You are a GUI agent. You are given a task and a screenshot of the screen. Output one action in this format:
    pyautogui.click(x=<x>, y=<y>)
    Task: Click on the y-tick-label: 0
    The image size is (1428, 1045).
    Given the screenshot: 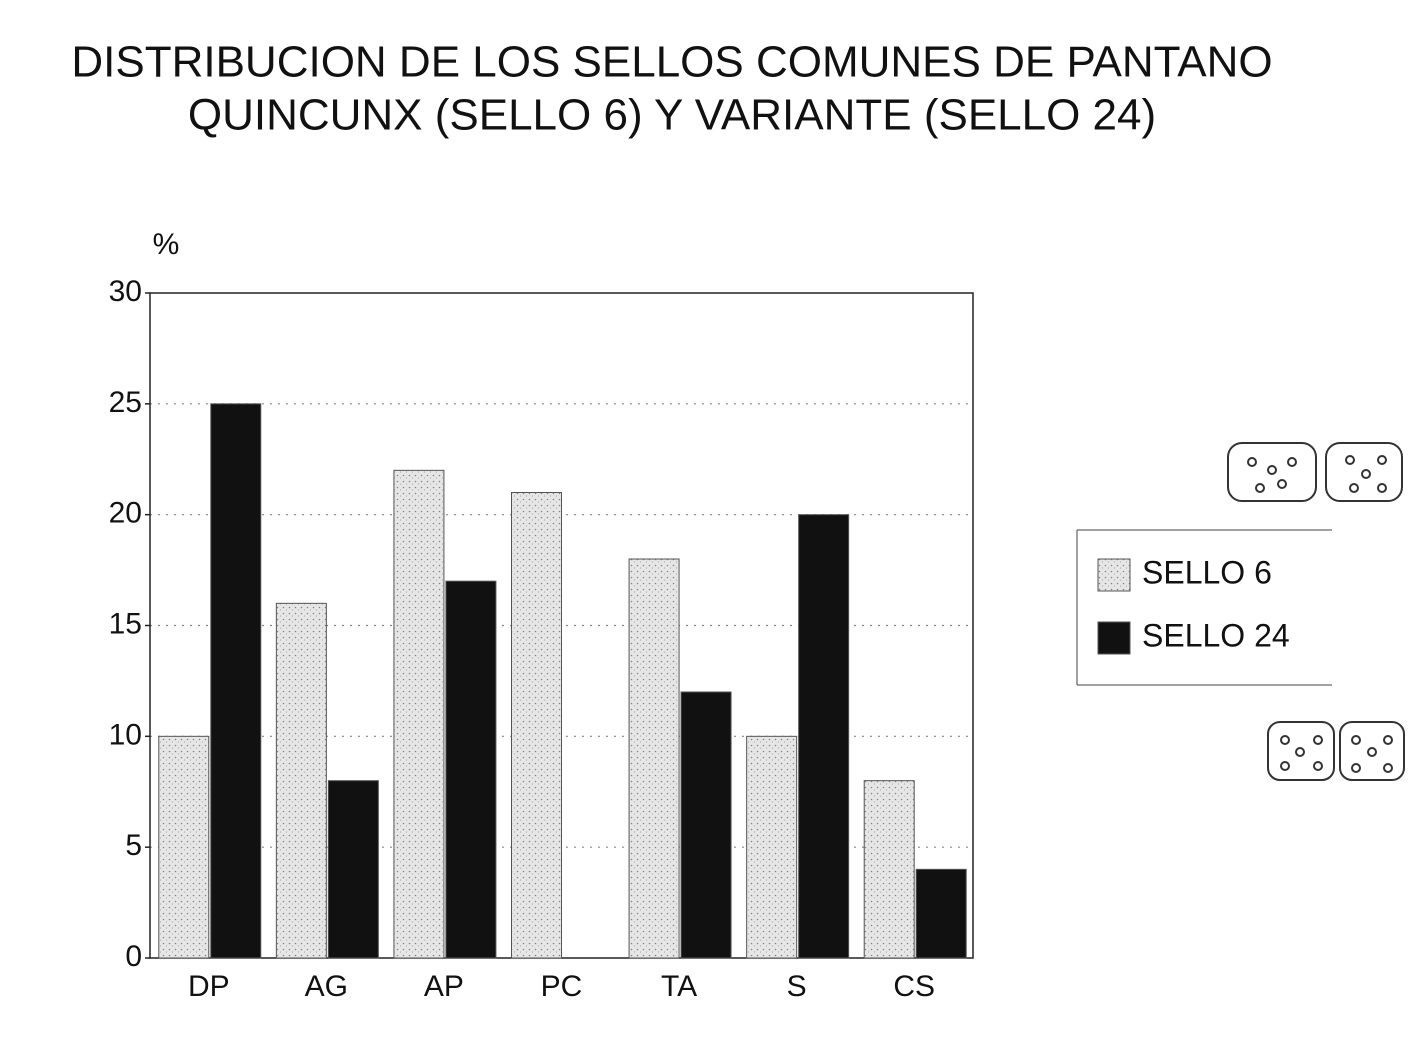 What is the action you would take?
    pyautogui.click(x=133, y=956)
    